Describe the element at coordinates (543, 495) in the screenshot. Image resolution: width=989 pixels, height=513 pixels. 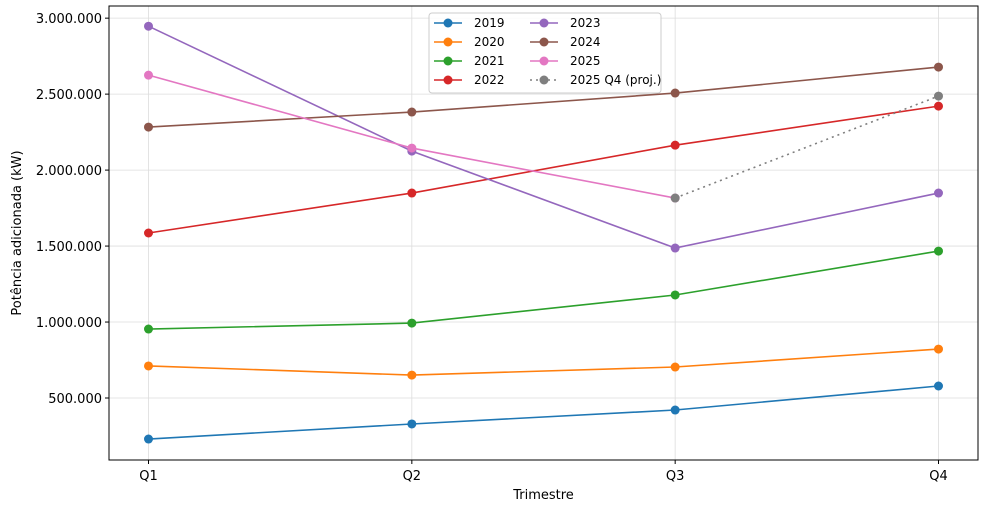
I see `x-axis-label: Trimestre` at that location.